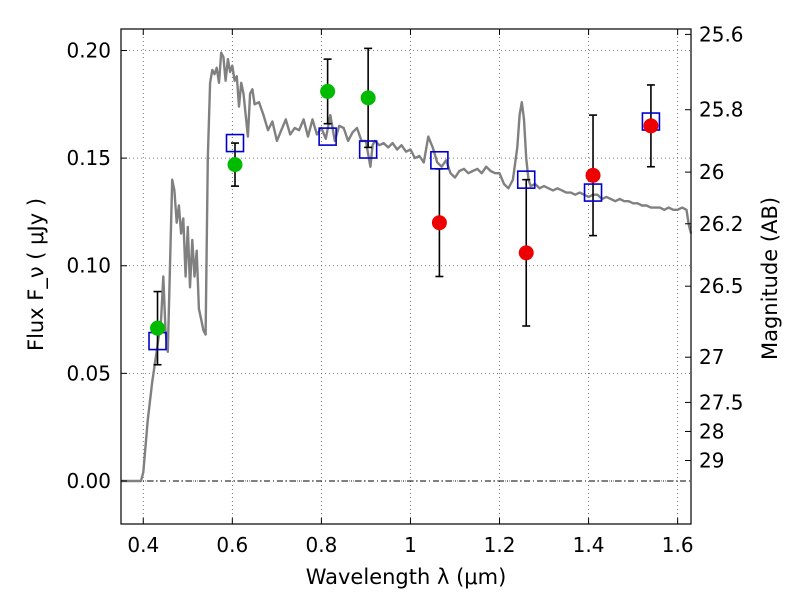 The image size is (800, 600). Describe the element at coordinates (410, 545) in the screenshot. I see `x-tick-label: 1` at that location.